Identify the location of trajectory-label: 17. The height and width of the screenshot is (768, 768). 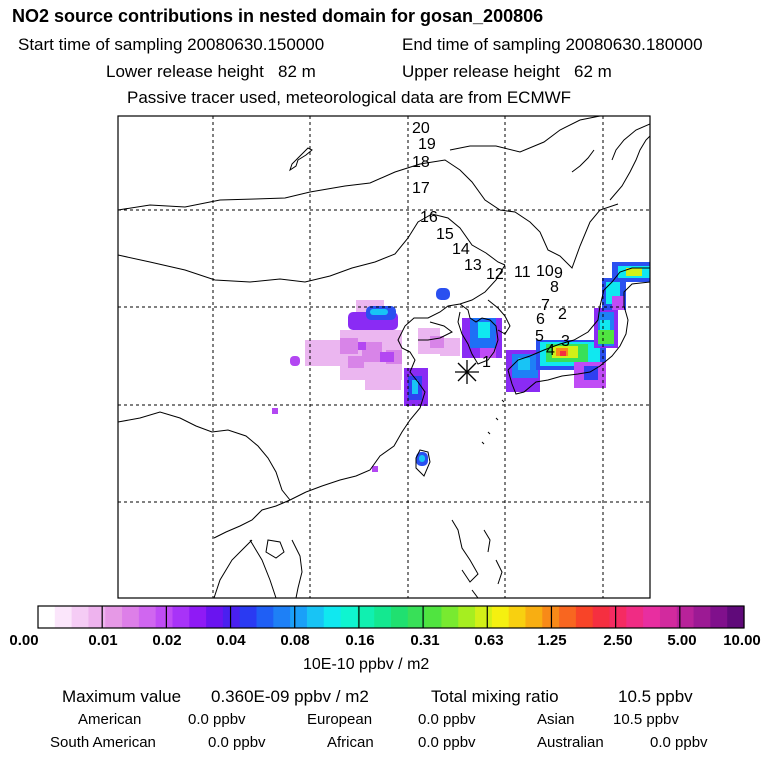
(421, 188).